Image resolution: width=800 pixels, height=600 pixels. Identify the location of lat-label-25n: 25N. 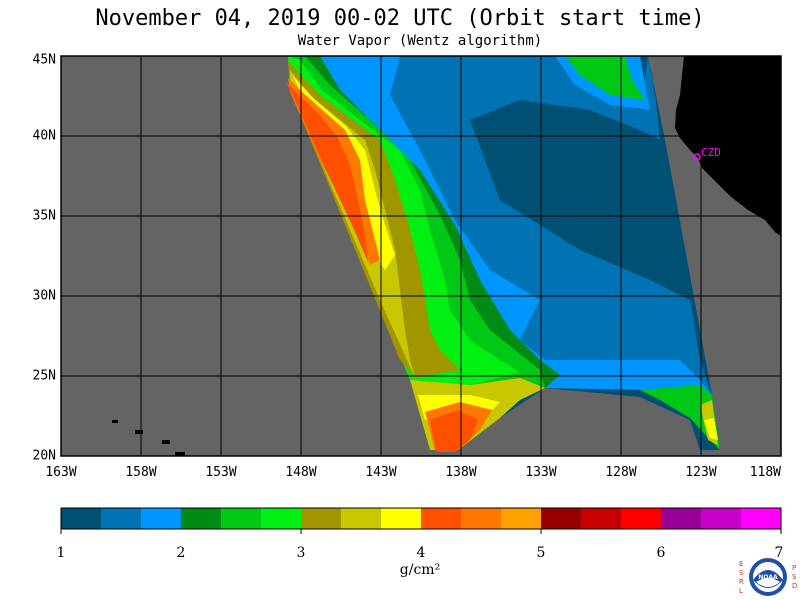
(44, 376).